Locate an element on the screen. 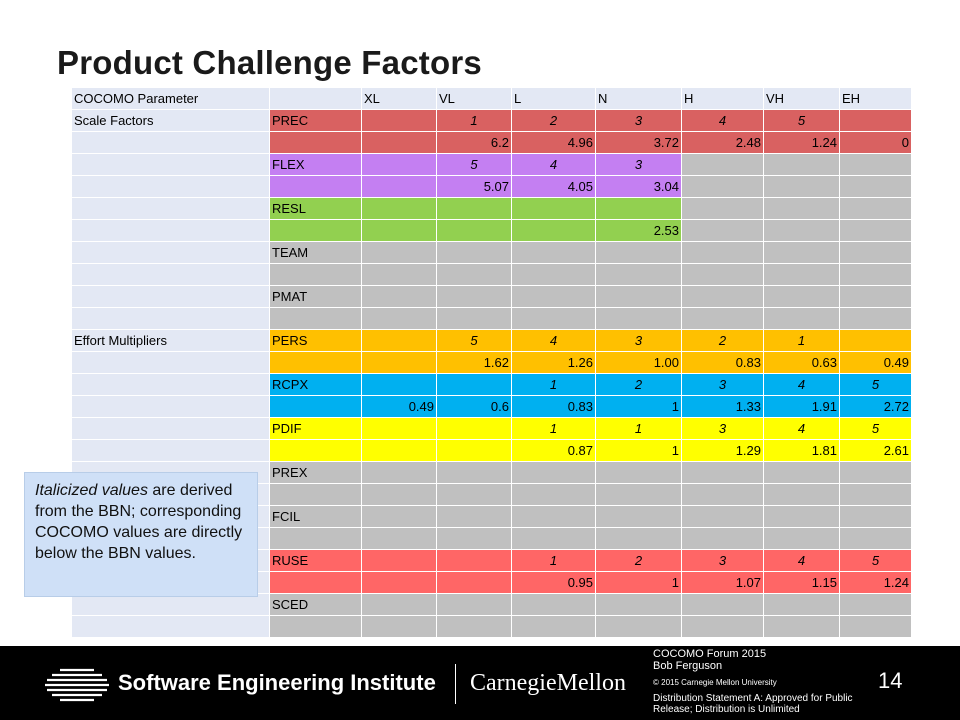  table-cell: 1.24 is located at coordinates (876, 583).